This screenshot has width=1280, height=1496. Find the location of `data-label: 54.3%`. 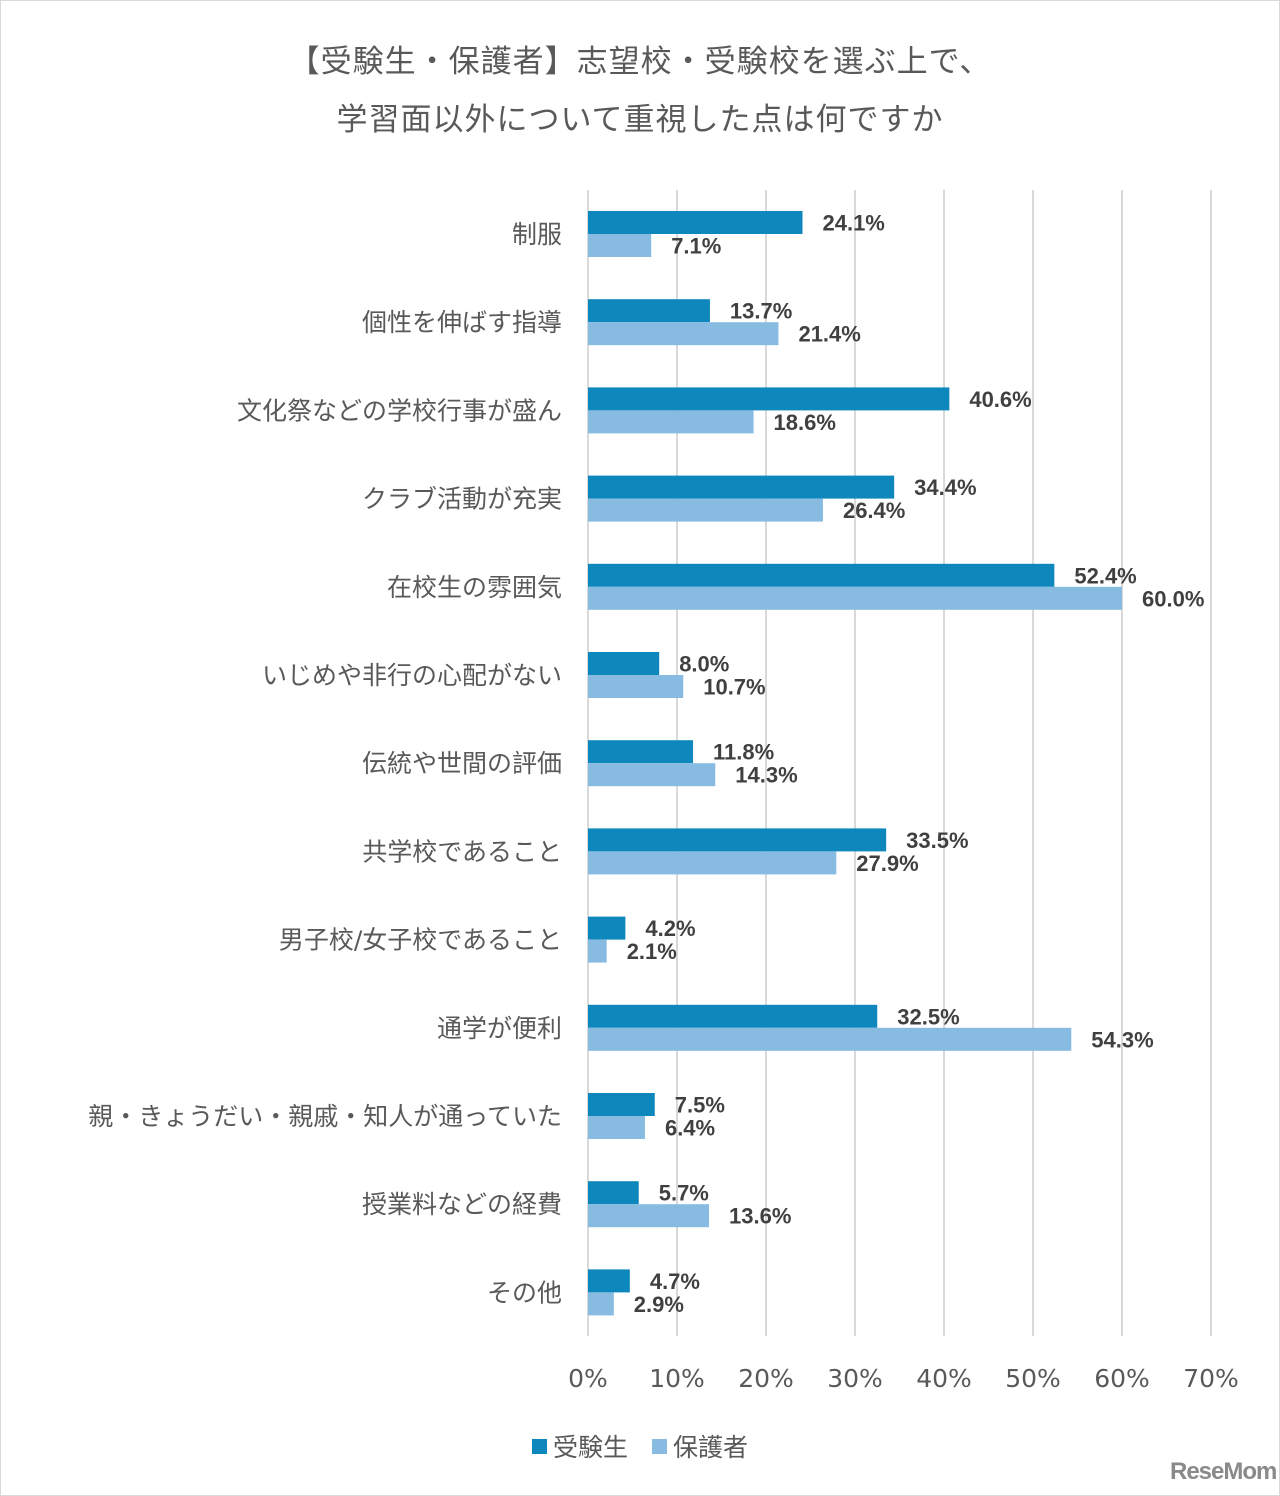

data-label: 54.3% is located at coordinates (1122, 1039).